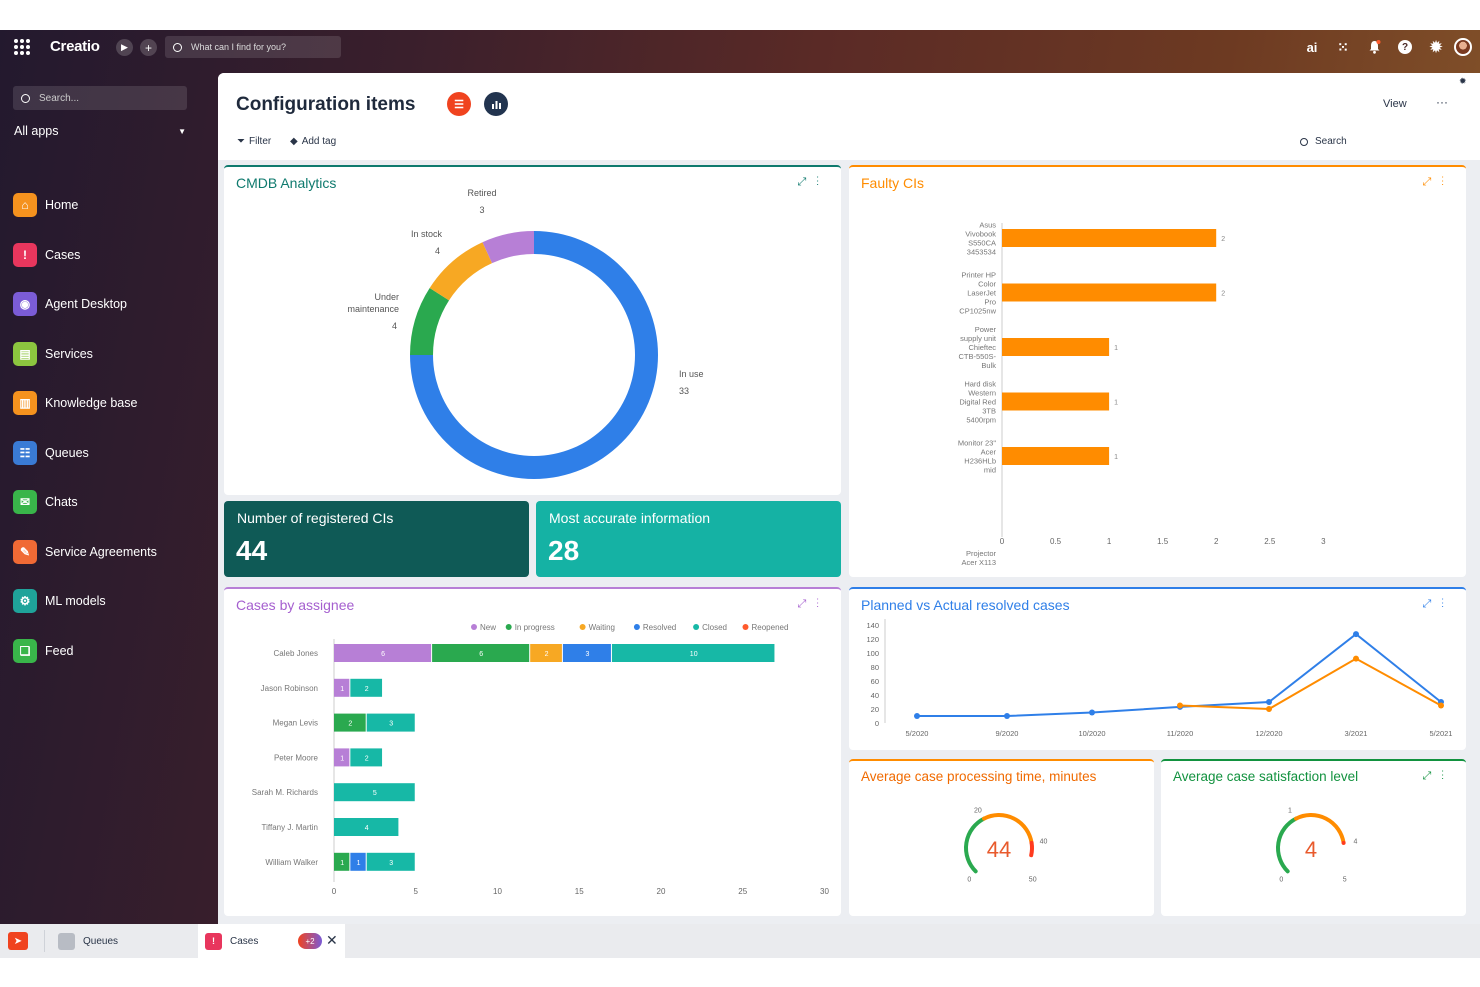 Image resolution: width=1480 pixels, height=987 pixels. Describe the element at coordinates (239, 47) in the screenshot. I see `global-search-placeholder: What can I find for you?` at that location.